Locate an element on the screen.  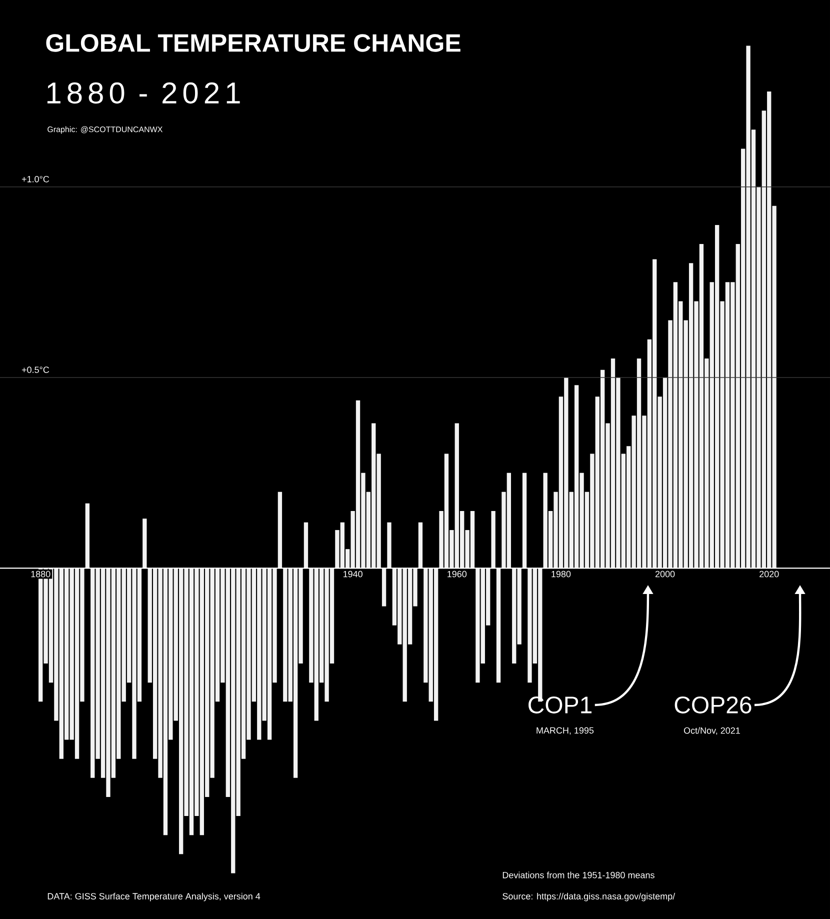
text: 1880 - 2021 is located at coordinates (143, 93).